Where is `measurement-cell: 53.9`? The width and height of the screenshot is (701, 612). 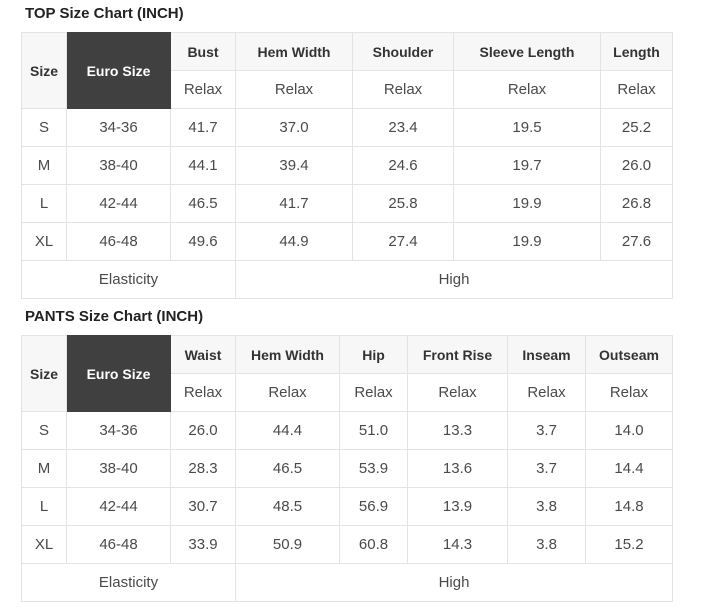 measurement-cell: 53.9 is located at coordinates (373, 468).